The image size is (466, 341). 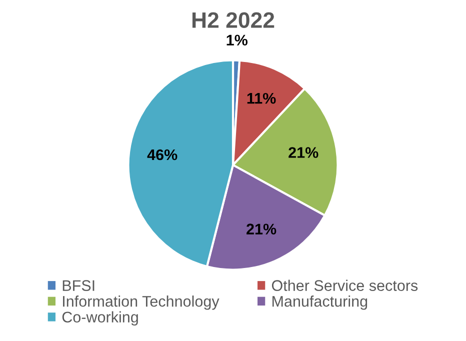 What do you see at coordinates (100, 318) in the screenshot?
I see `legend-label: Co-working` at bounding box center [100, 318].